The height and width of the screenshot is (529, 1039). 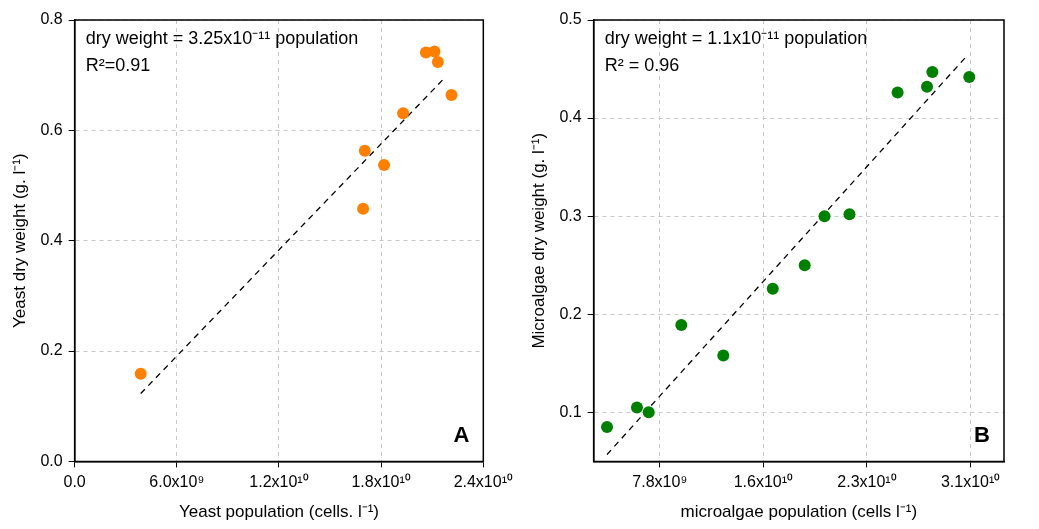 What do you see at coordinates (51, 460) in the screenshot?
I see `y-tick-label: 0.0` at bounding box center [51, 460].